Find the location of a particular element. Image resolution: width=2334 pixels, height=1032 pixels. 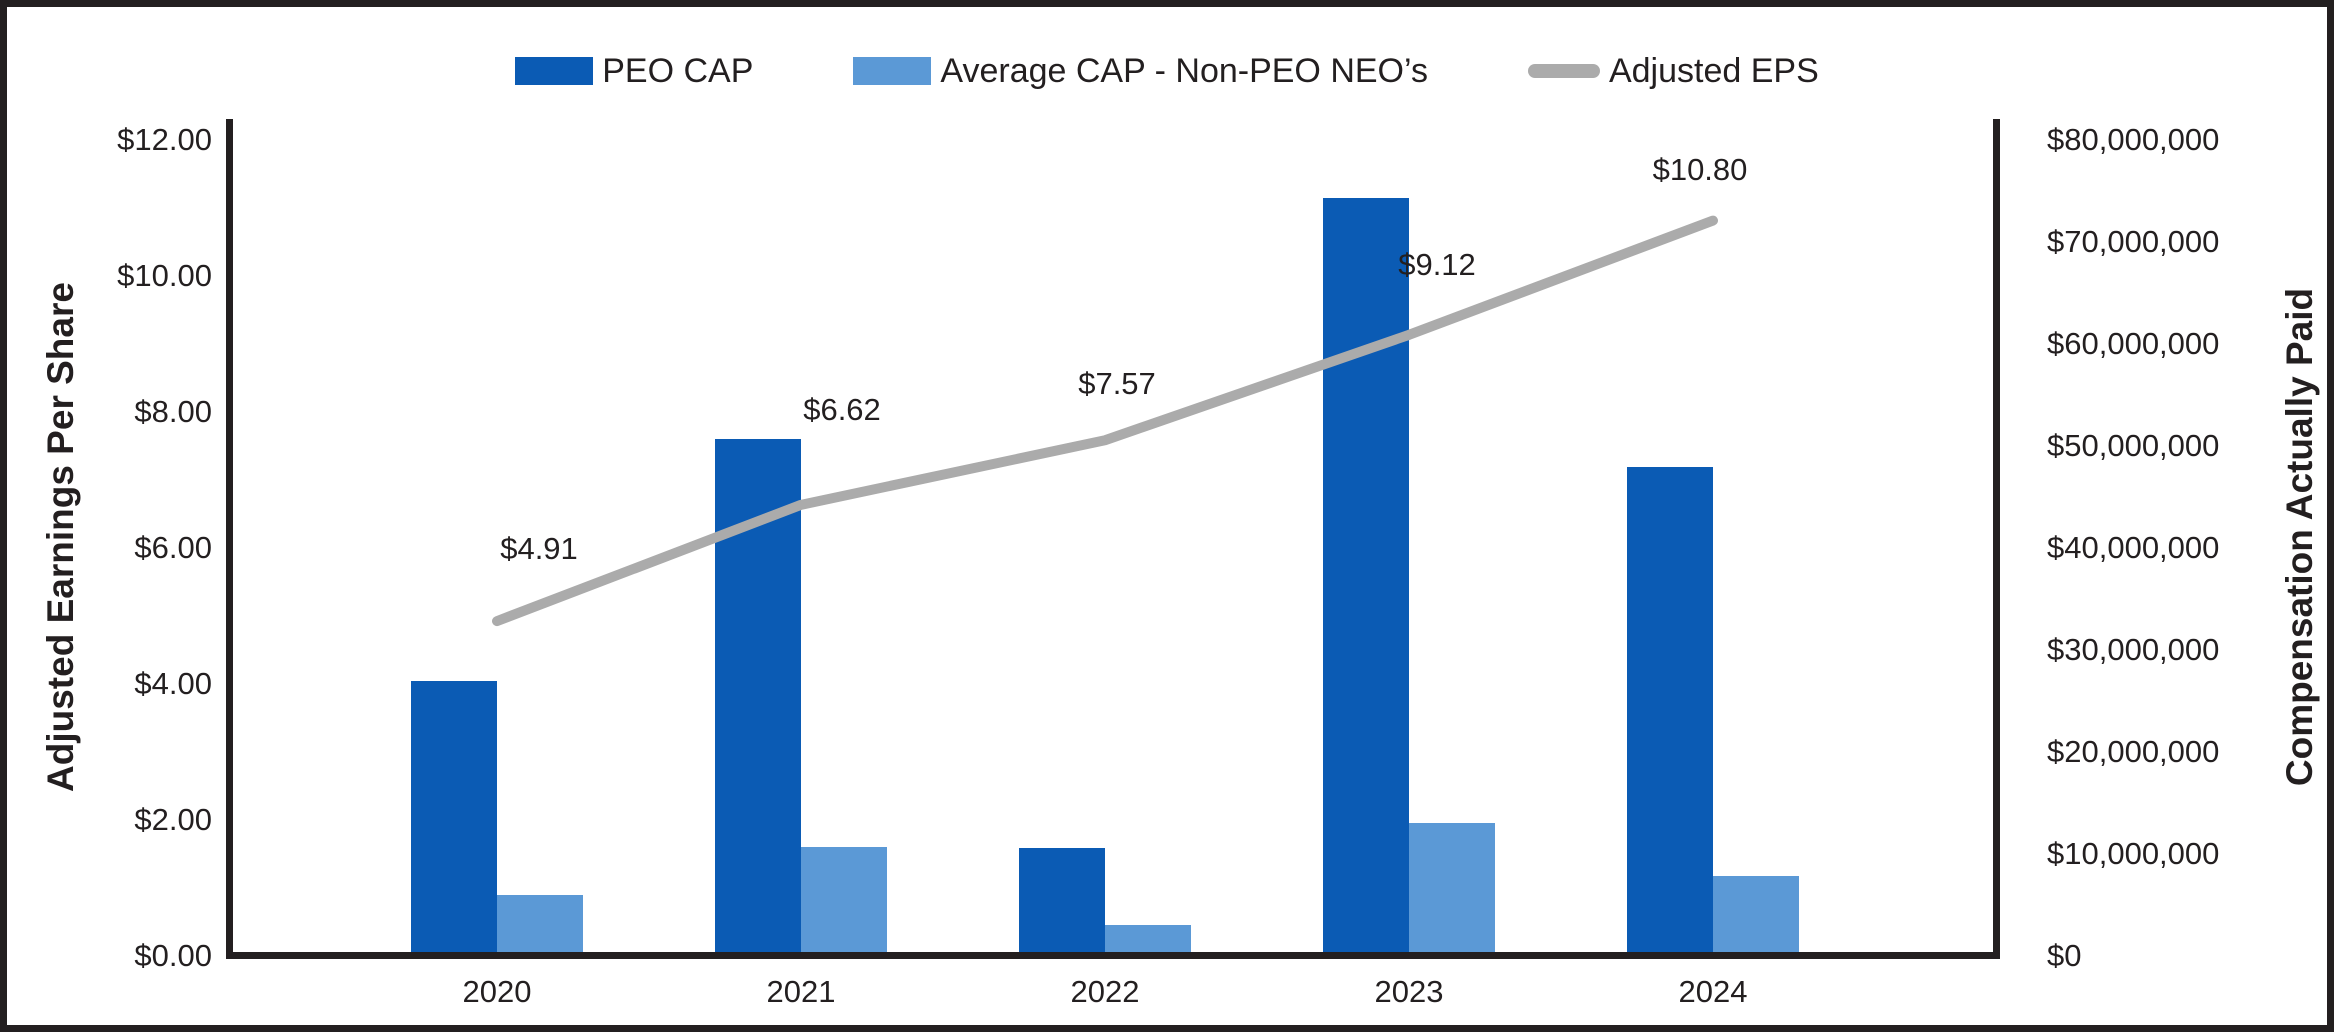

x-axis-tick-label-2024: 2024 is located at coordinates (1713, 991).